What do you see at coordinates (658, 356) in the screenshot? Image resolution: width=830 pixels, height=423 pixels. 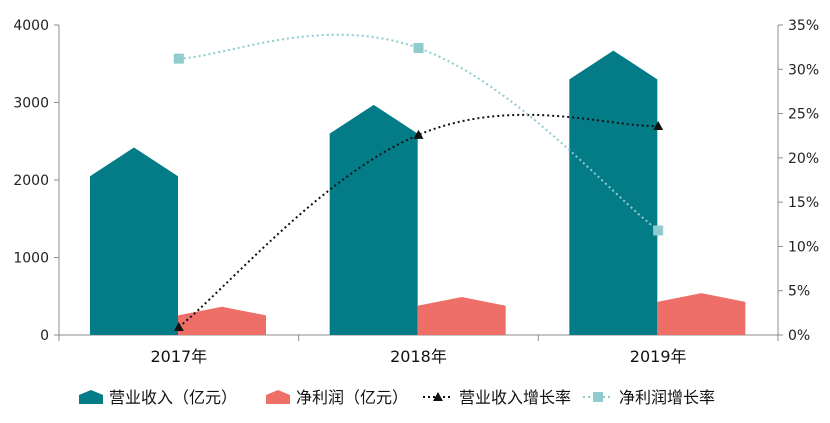 I see `x-tick-label: 2019年` at bounding box center [658, 356].